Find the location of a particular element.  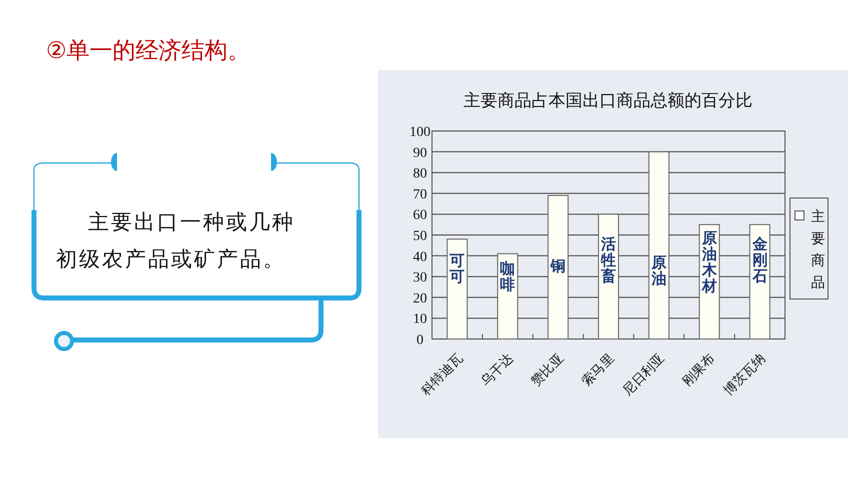

annotation: 原油 is located at coordinates (658, 270).